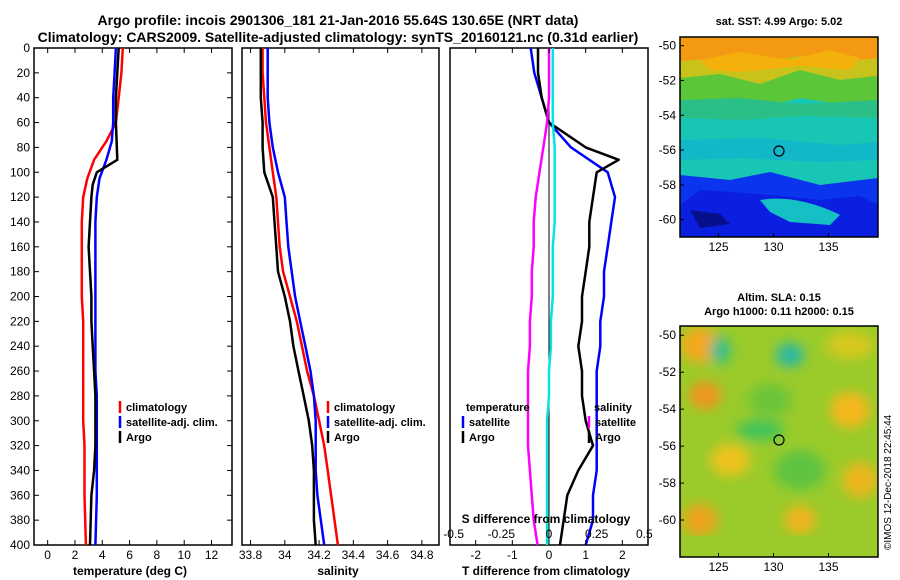 This screenshot has height=580, width=900. Describe the element at coordinates (668, 46) in the screenshot. I see `sst-lat-tick-label: -50` at that location.